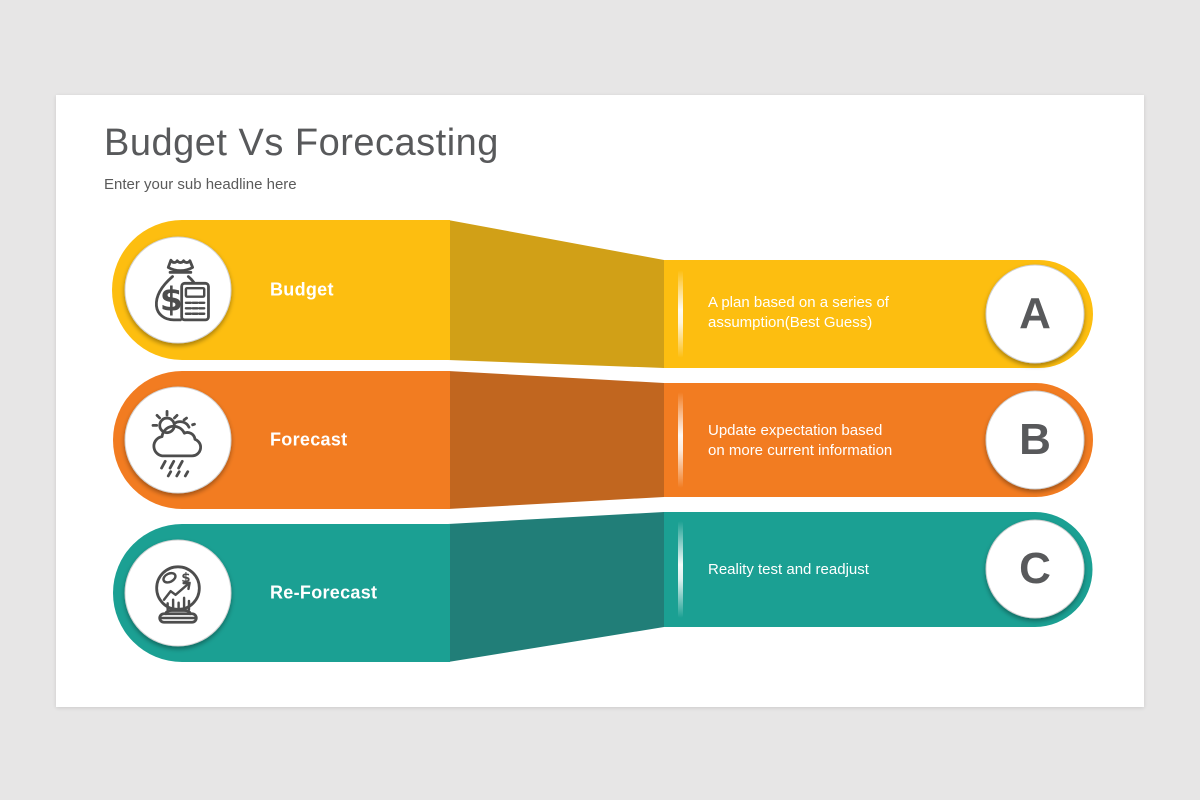  I want to click on row-budget-label: Budget, so click(302, 289).